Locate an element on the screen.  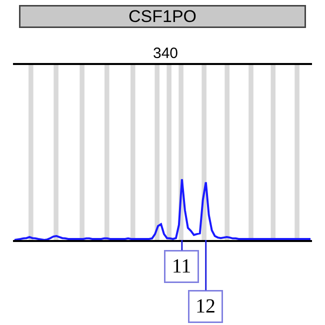
text: 12 is located at coordinates (206, 307).